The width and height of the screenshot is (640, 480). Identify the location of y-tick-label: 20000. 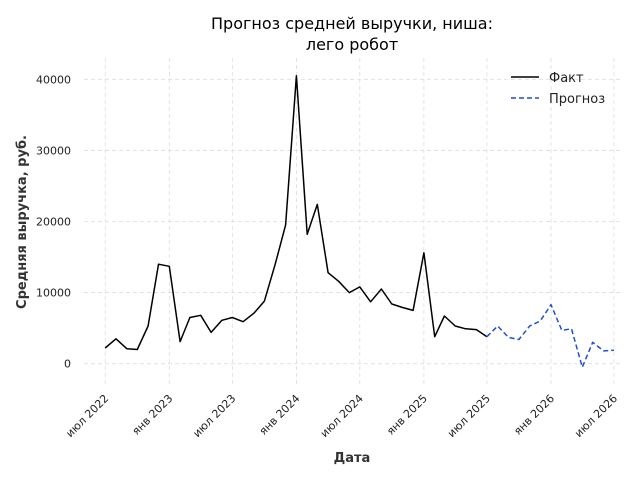
(53, 222).